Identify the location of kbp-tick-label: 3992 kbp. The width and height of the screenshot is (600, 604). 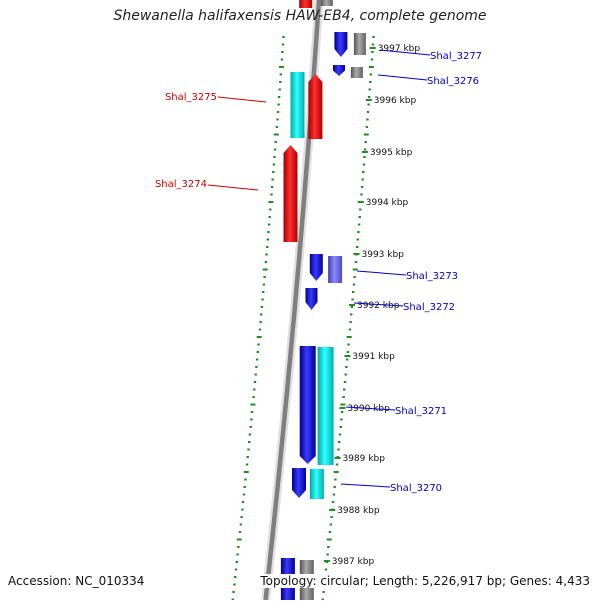
(378, 306).